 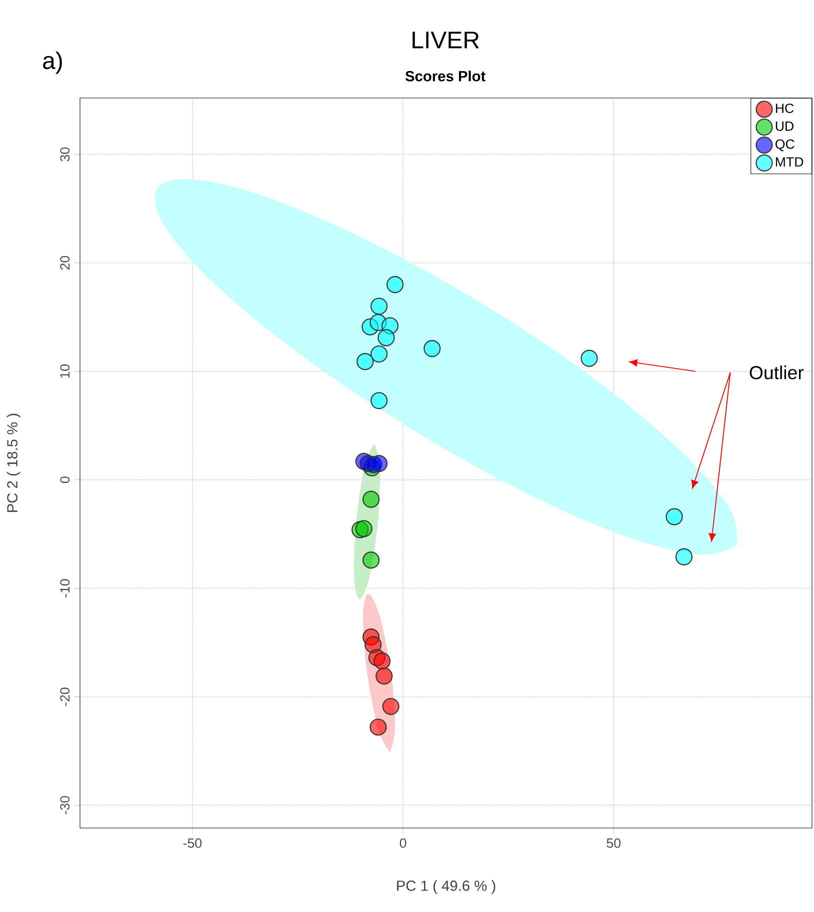 I want to click on y-tick-label: 0, so click(x=65, y=479).